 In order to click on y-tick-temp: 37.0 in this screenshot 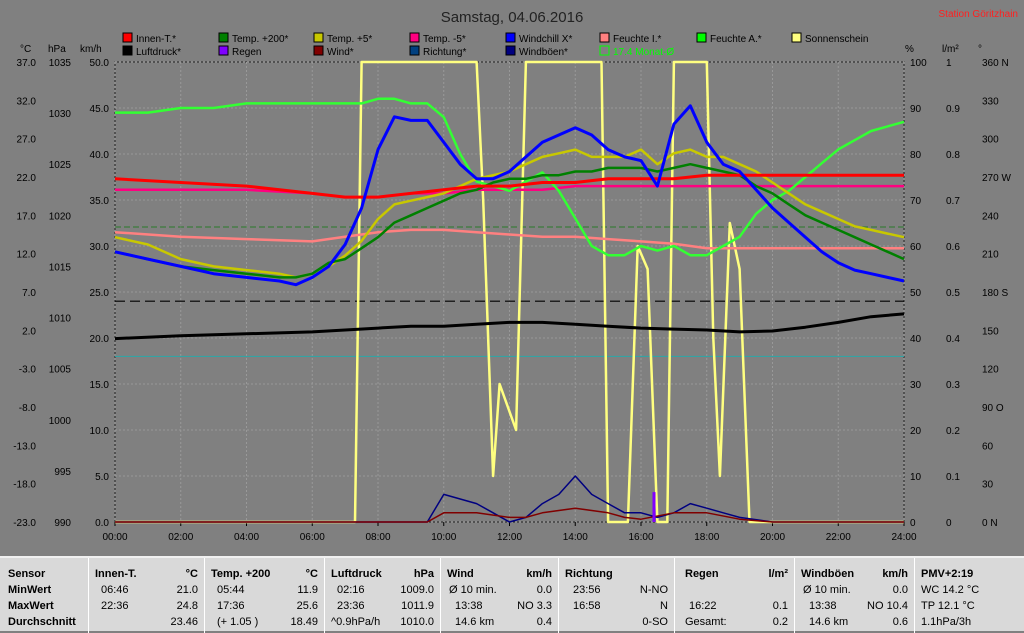, I will do `click(27, 63)`.